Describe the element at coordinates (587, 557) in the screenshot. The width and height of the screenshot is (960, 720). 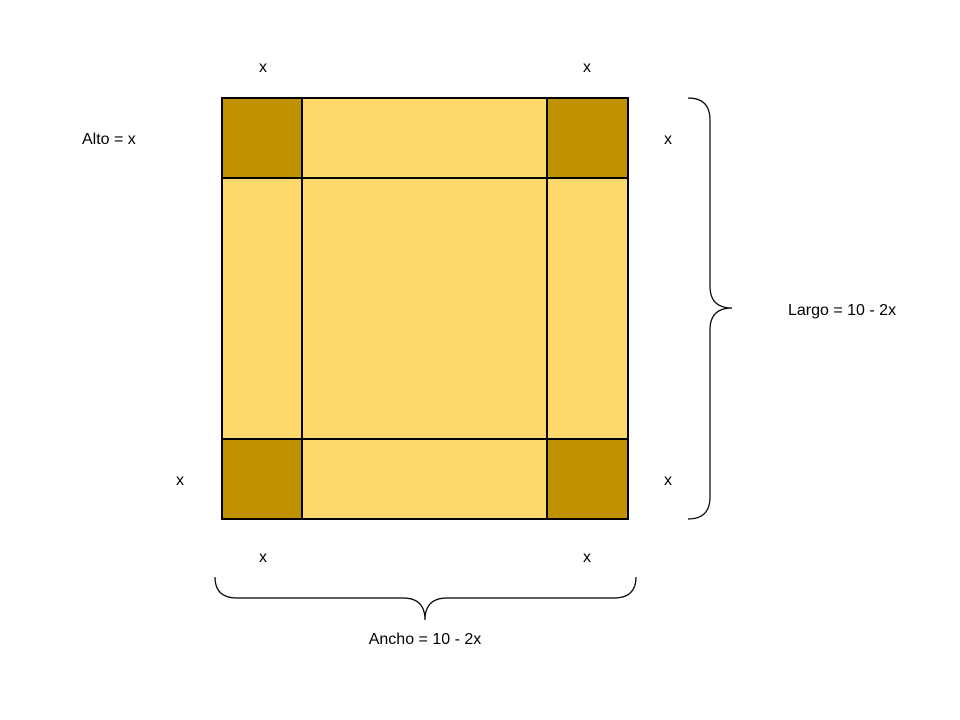
I see `x-label-bottom-right: x` at that location.